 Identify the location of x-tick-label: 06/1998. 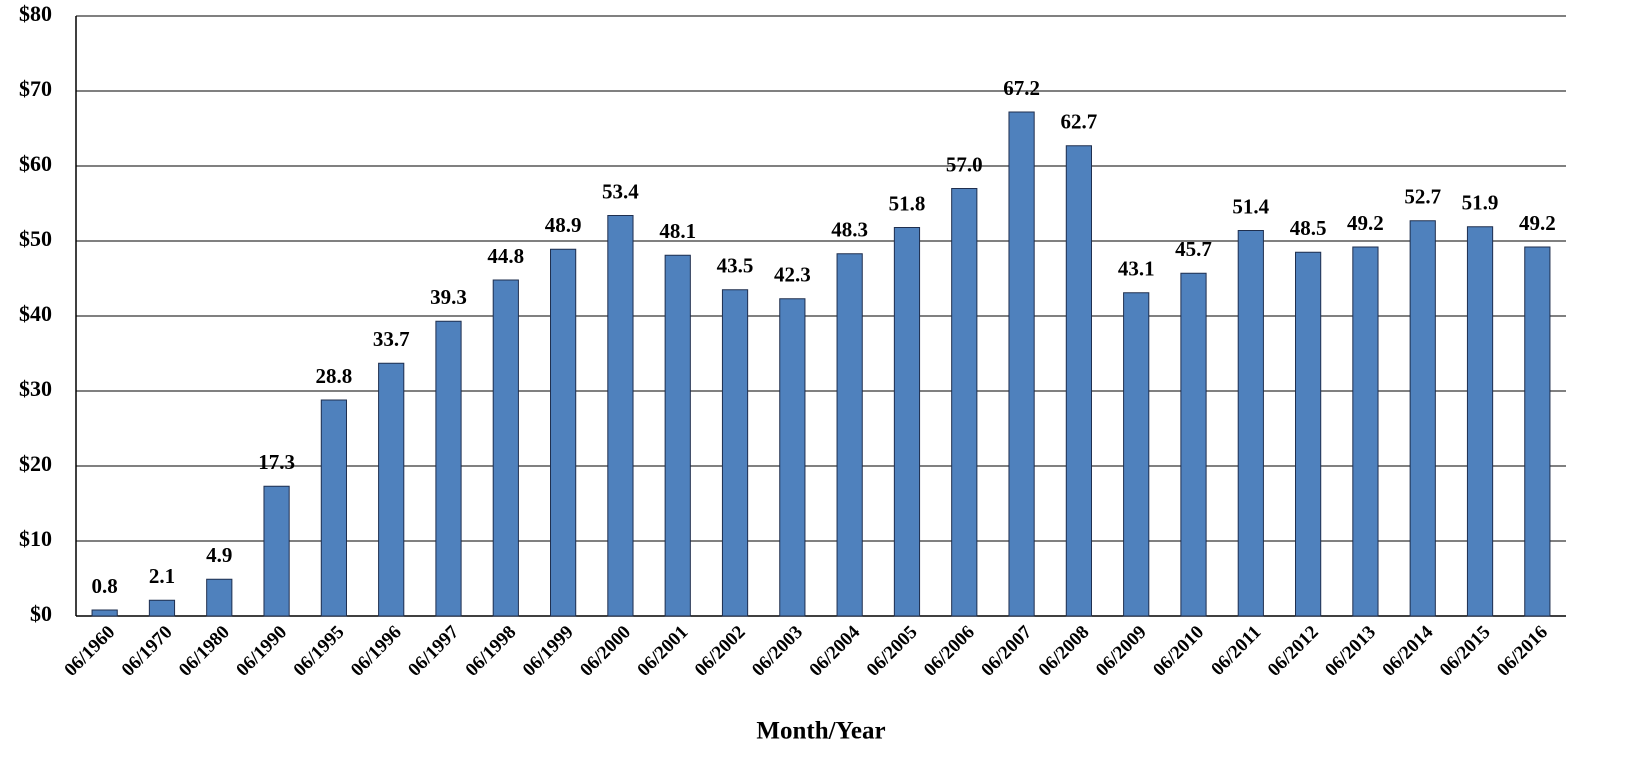
(491, 651).